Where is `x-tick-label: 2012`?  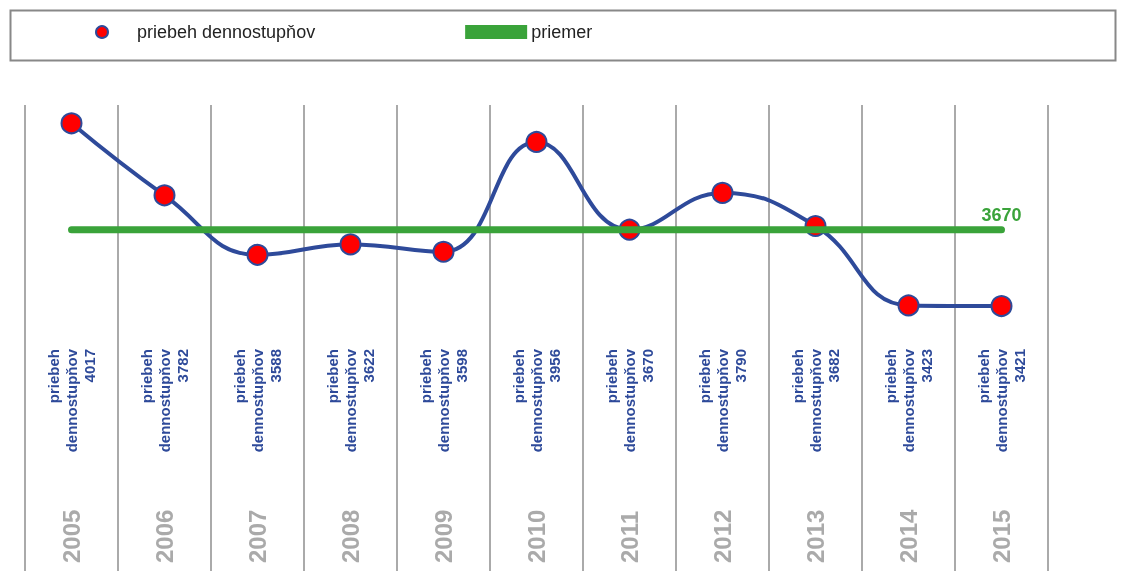 x-tick-label: 2012 is located at coordinates (722, 536).